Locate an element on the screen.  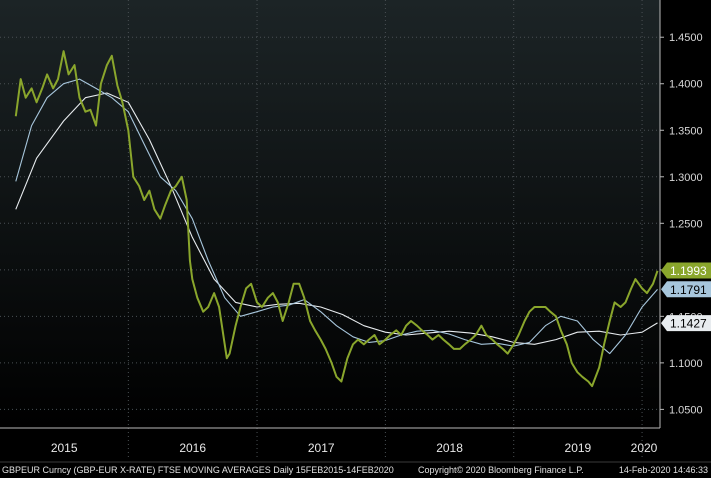
y-tick-label: 1.4000 is located at coordinates (686, 85).